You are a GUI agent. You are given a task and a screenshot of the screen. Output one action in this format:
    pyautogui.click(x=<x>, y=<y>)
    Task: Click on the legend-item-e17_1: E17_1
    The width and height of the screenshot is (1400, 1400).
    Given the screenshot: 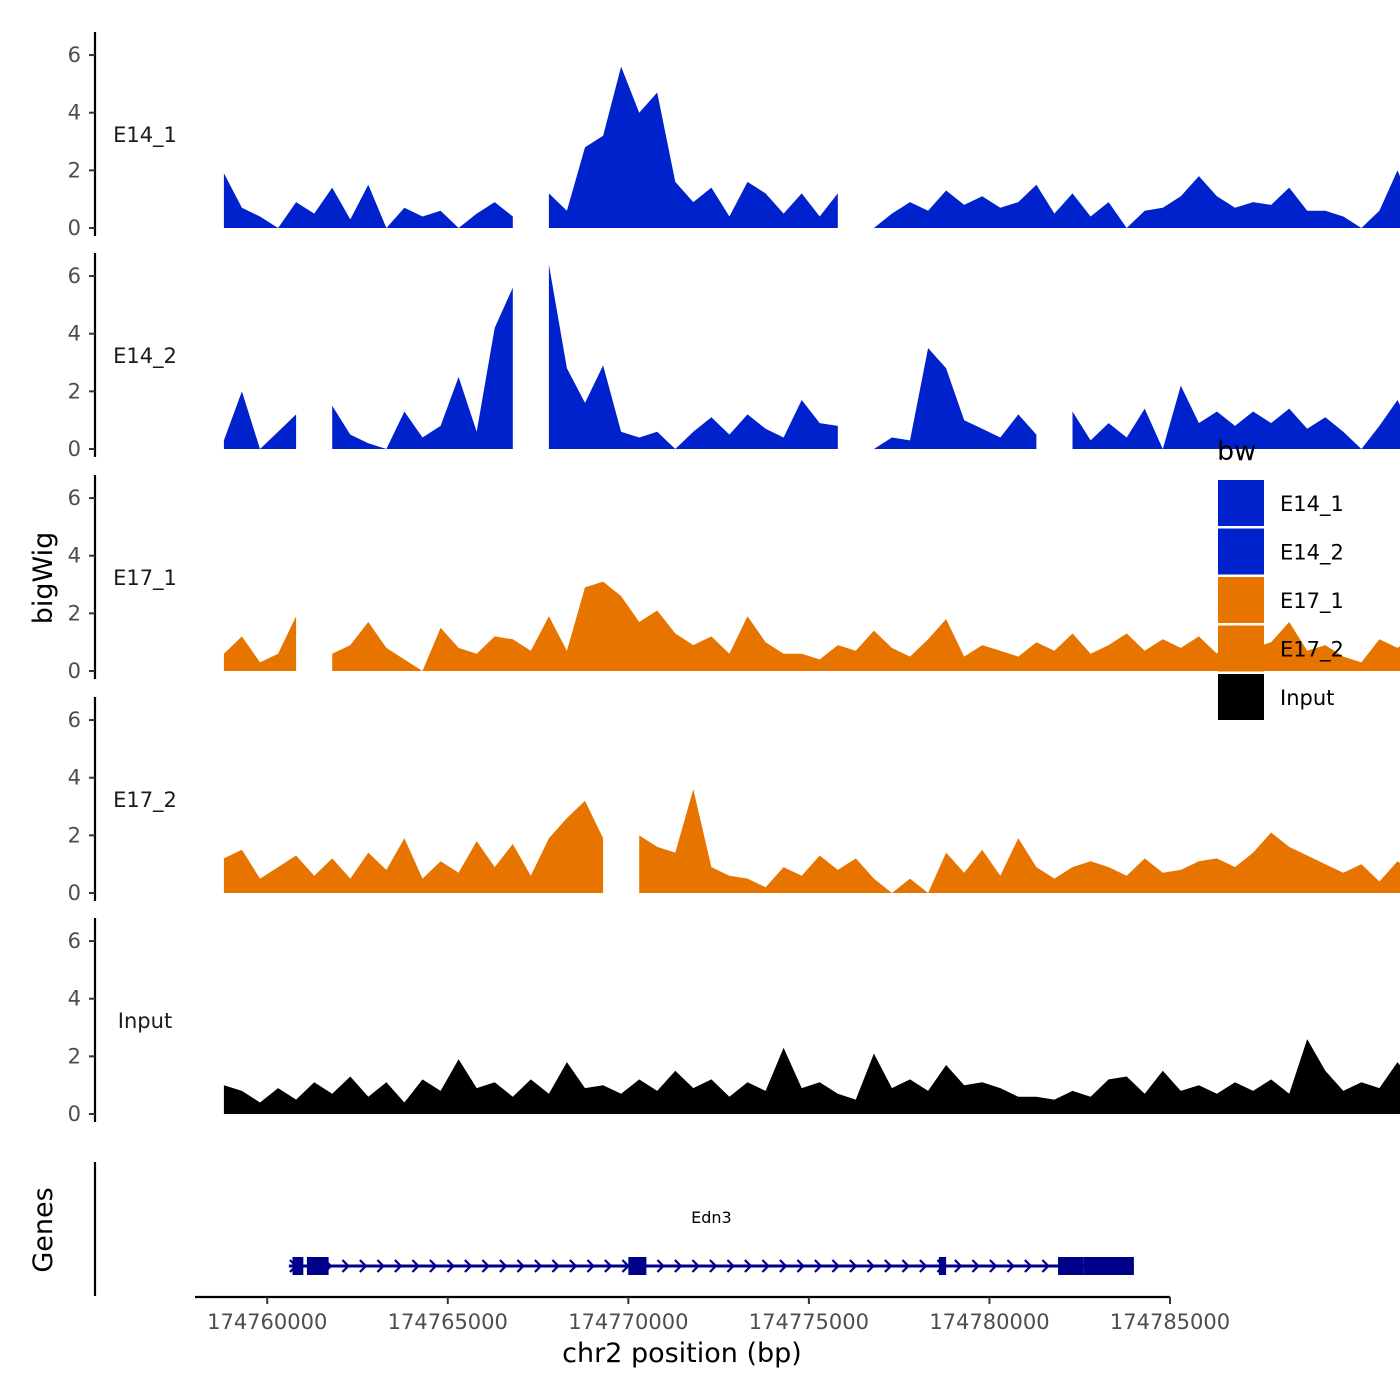 What is the action you would take?
    pyautogui.click(x=1281, y=600)
    